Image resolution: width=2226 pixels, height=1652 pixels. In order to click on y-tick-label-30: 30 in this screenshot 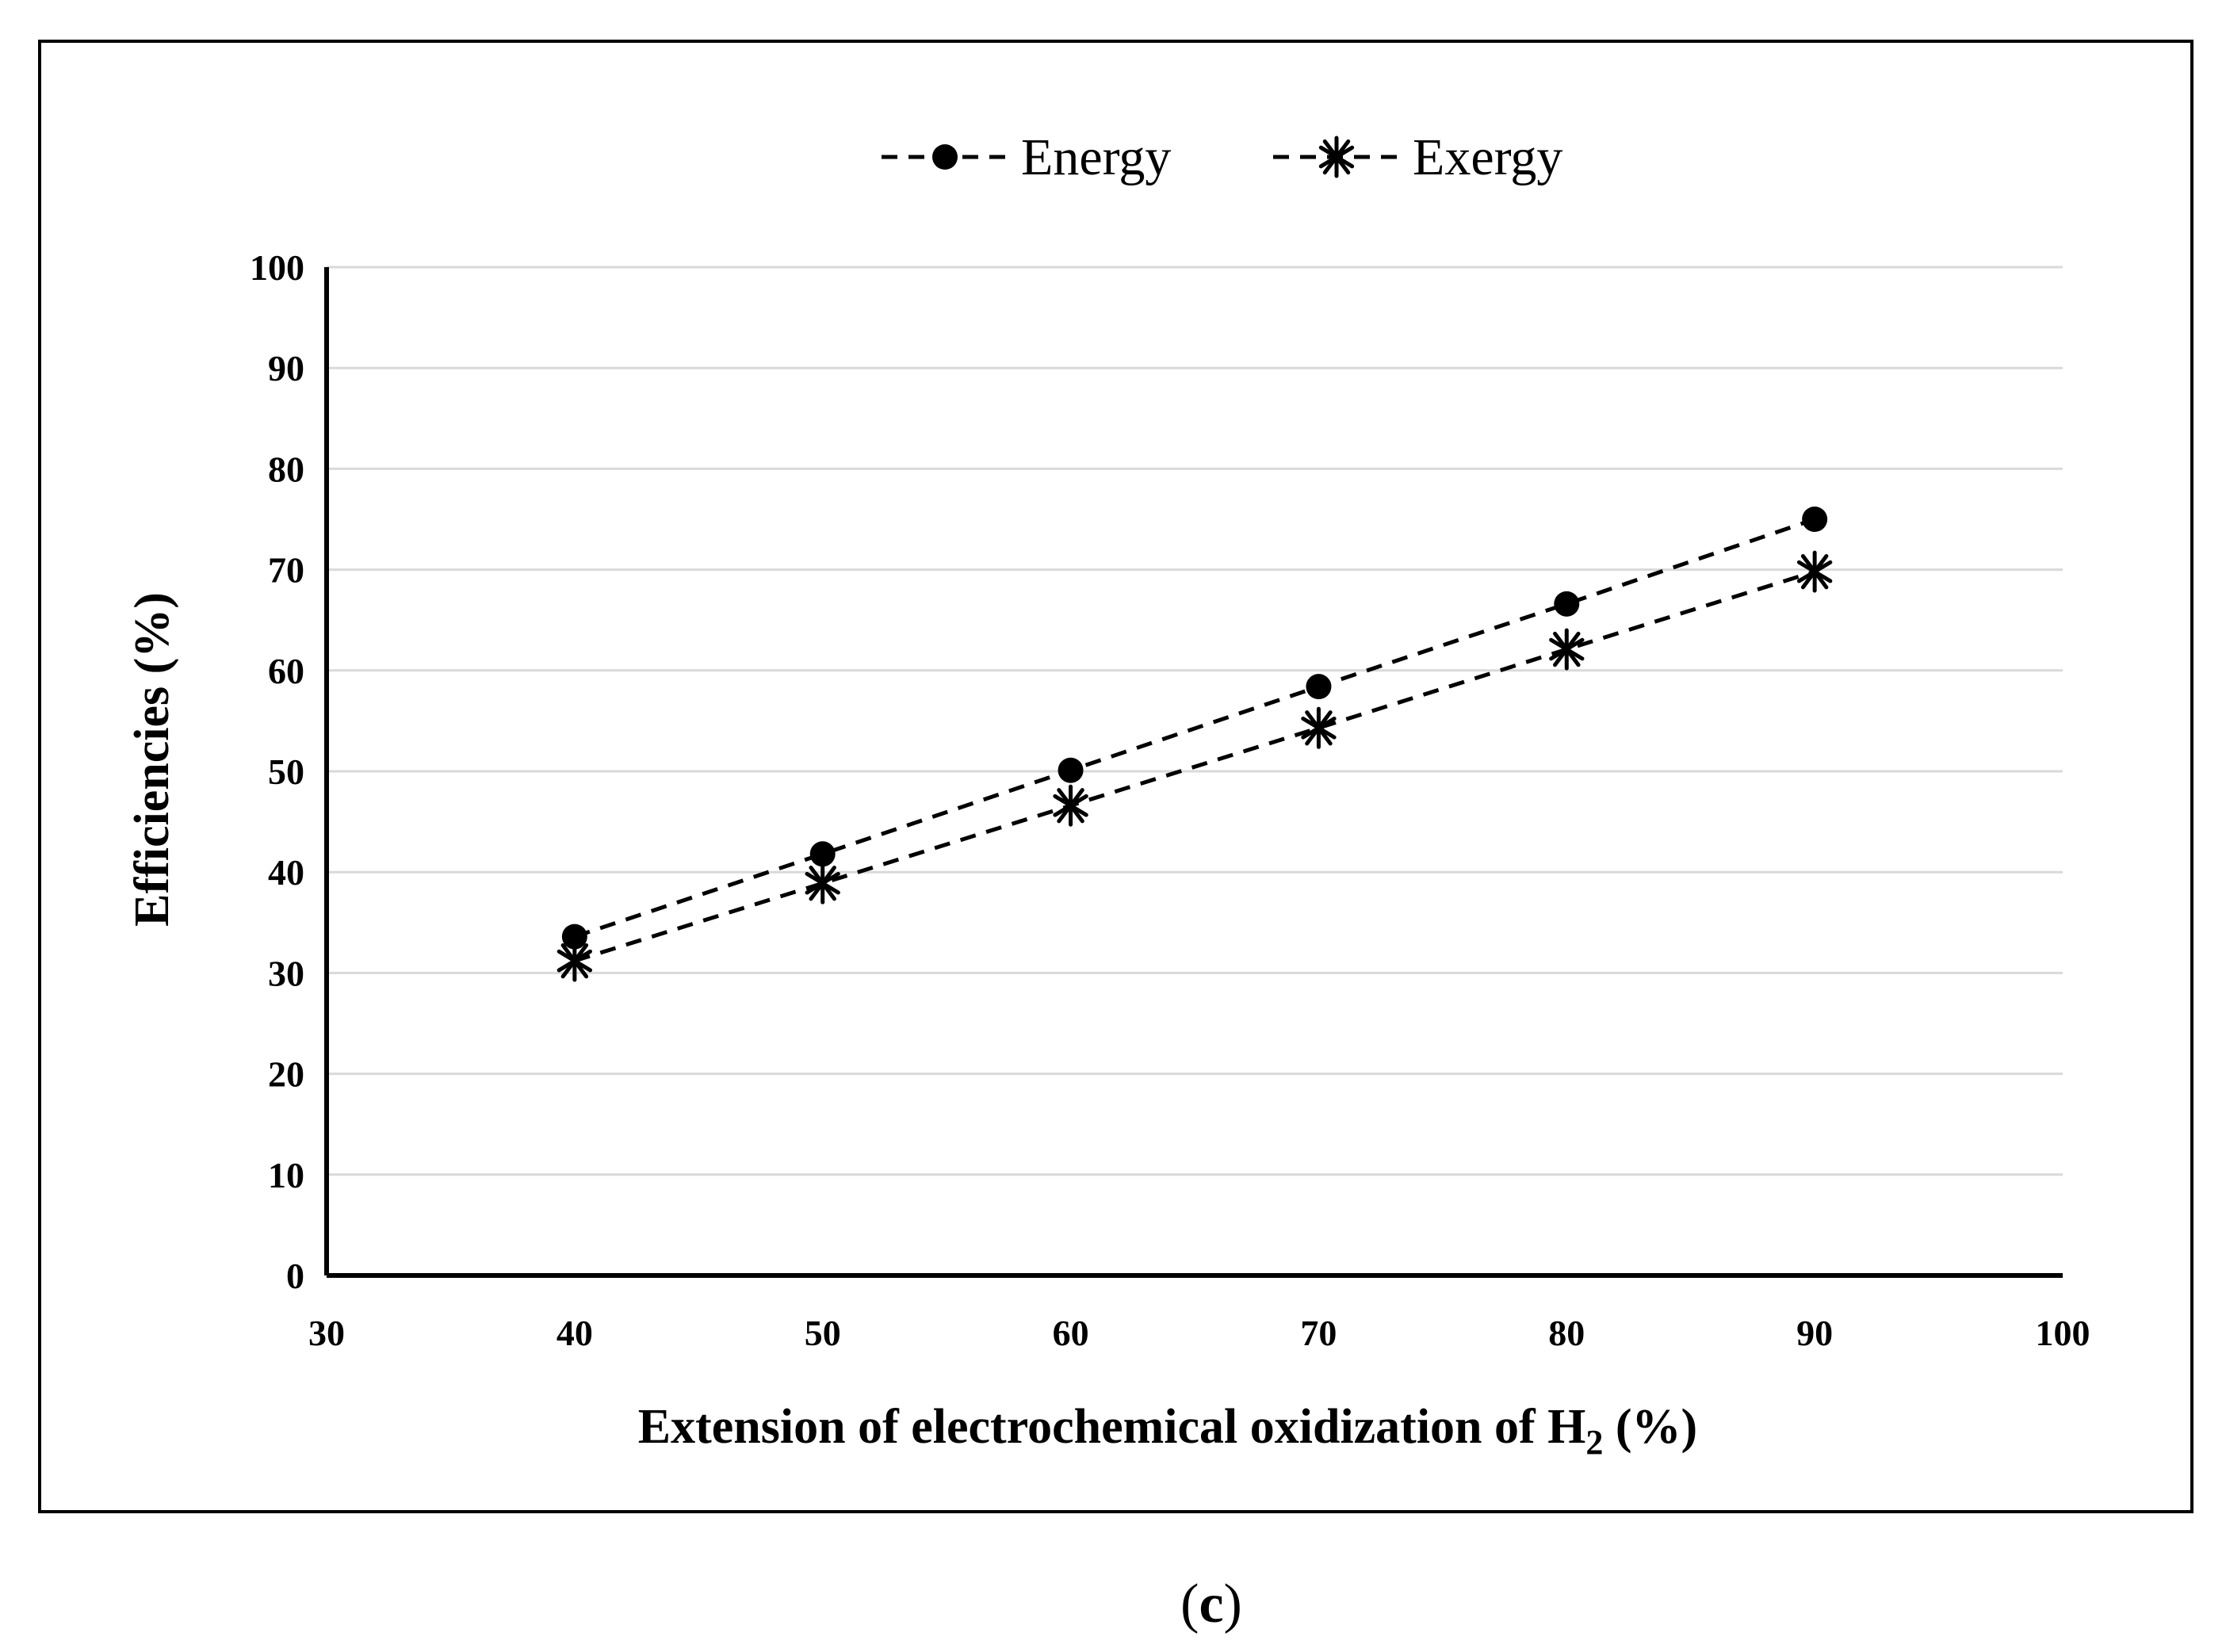, I will do `click(286, 973)`.